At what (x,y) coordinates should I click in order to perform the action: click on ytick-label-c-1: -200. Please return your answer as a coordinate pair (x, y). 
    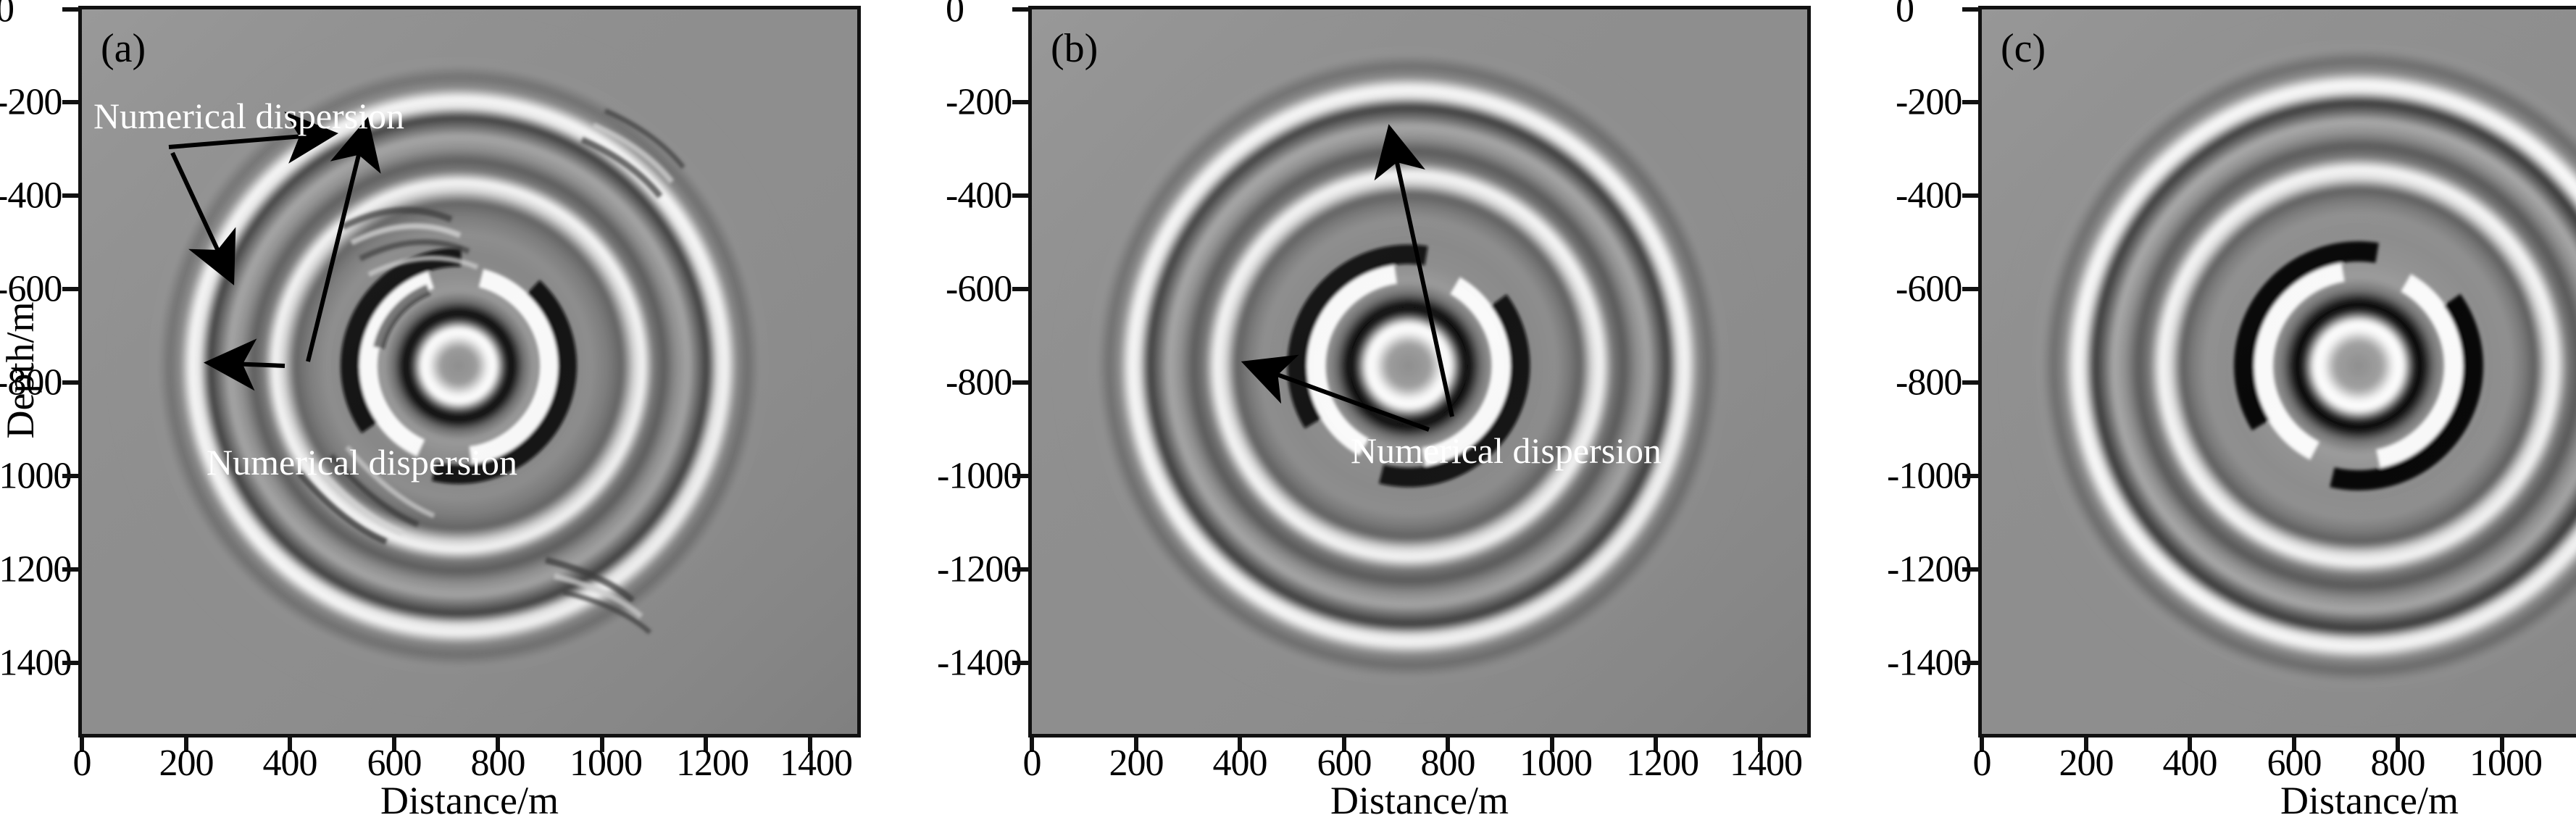
    Looking at the image, I should click on (1929, 102).